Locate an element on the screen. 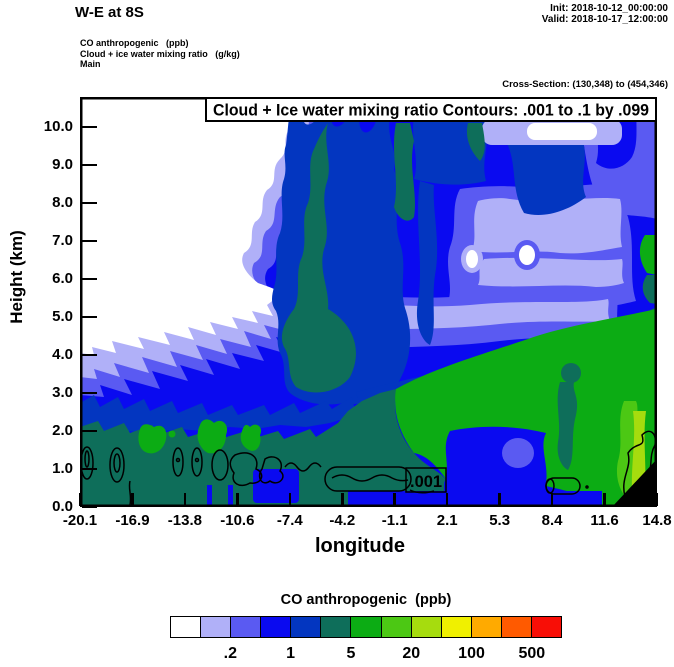  x-axis-tick-label: 5.3 is located at coordinates (500, 520).